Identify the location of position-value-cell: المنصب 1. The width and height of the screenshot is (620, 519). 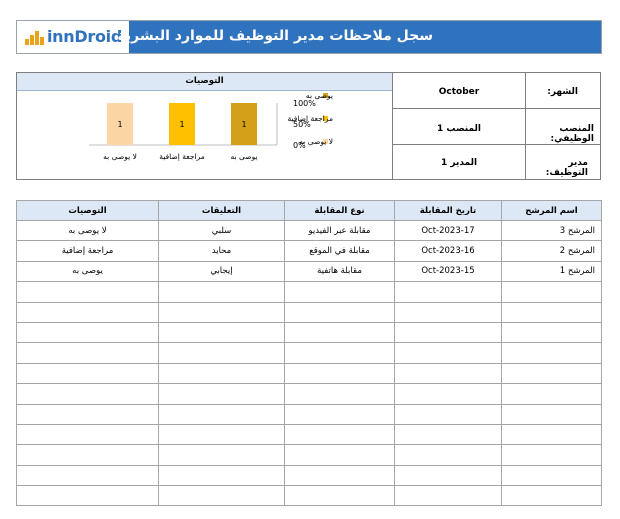
(459, 127).